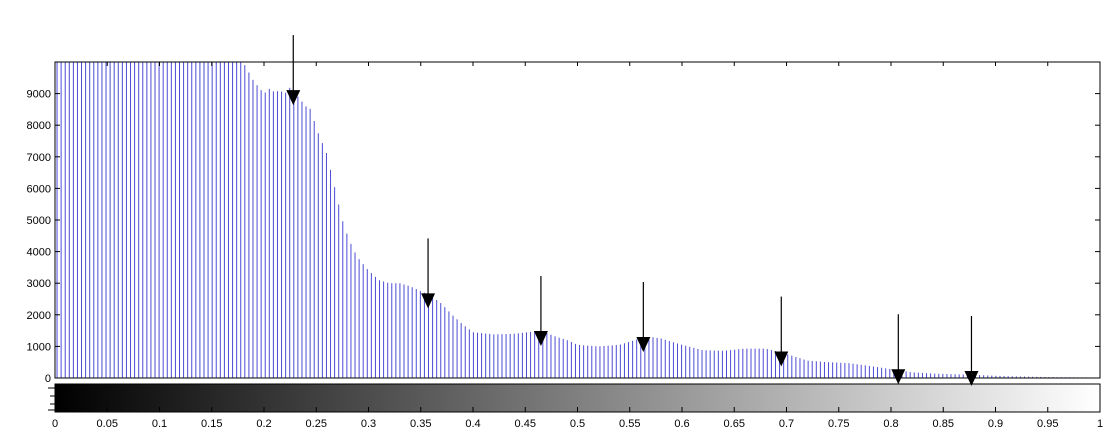  What do you see at coordinates (39, 158) in the screenshot?
I see `y-tick-label: 7000` at bounding box center [39, 158].